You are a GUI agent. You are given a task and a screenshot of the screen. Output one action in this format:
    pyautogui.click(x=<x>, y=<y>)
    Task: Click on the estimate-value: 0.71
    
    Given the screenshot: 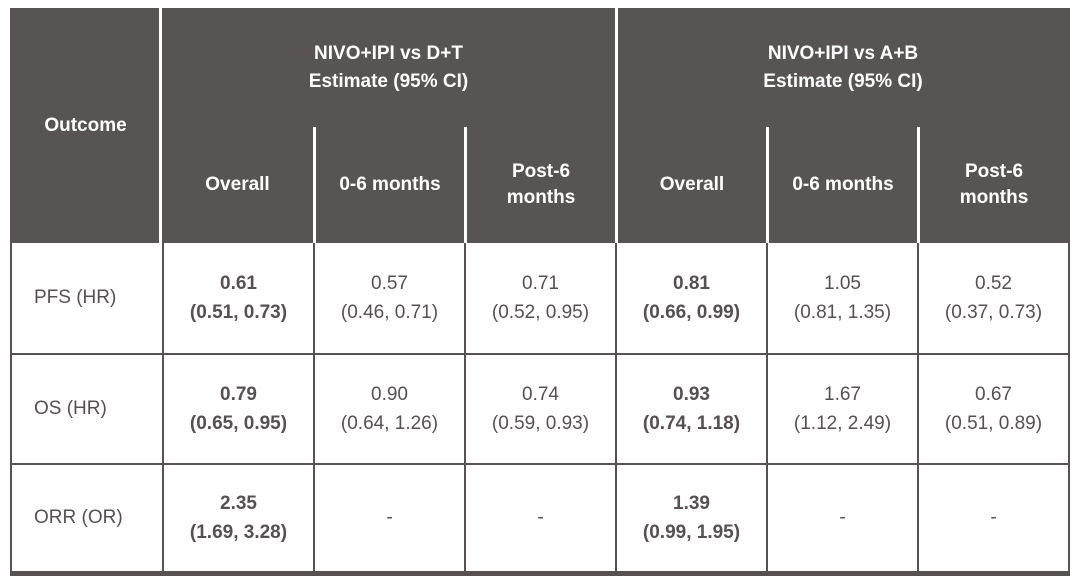 What is the action you would take?
    pyautogui.click(x=540, y=283)
    